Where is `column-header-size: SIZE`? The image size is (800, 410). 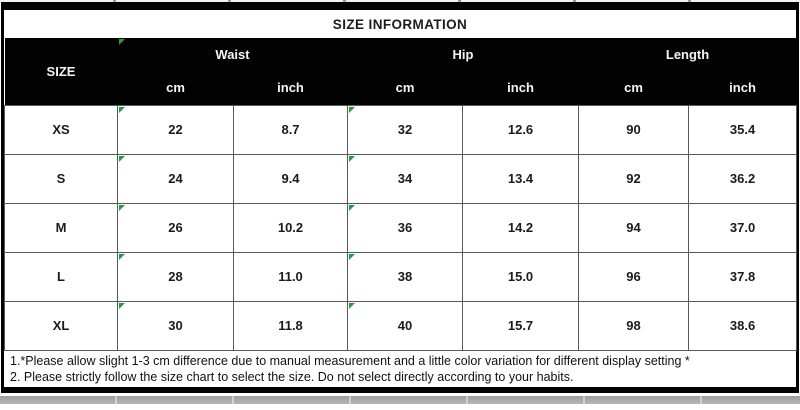 column-header-size: SIZE is located at coordinates (61, 71).